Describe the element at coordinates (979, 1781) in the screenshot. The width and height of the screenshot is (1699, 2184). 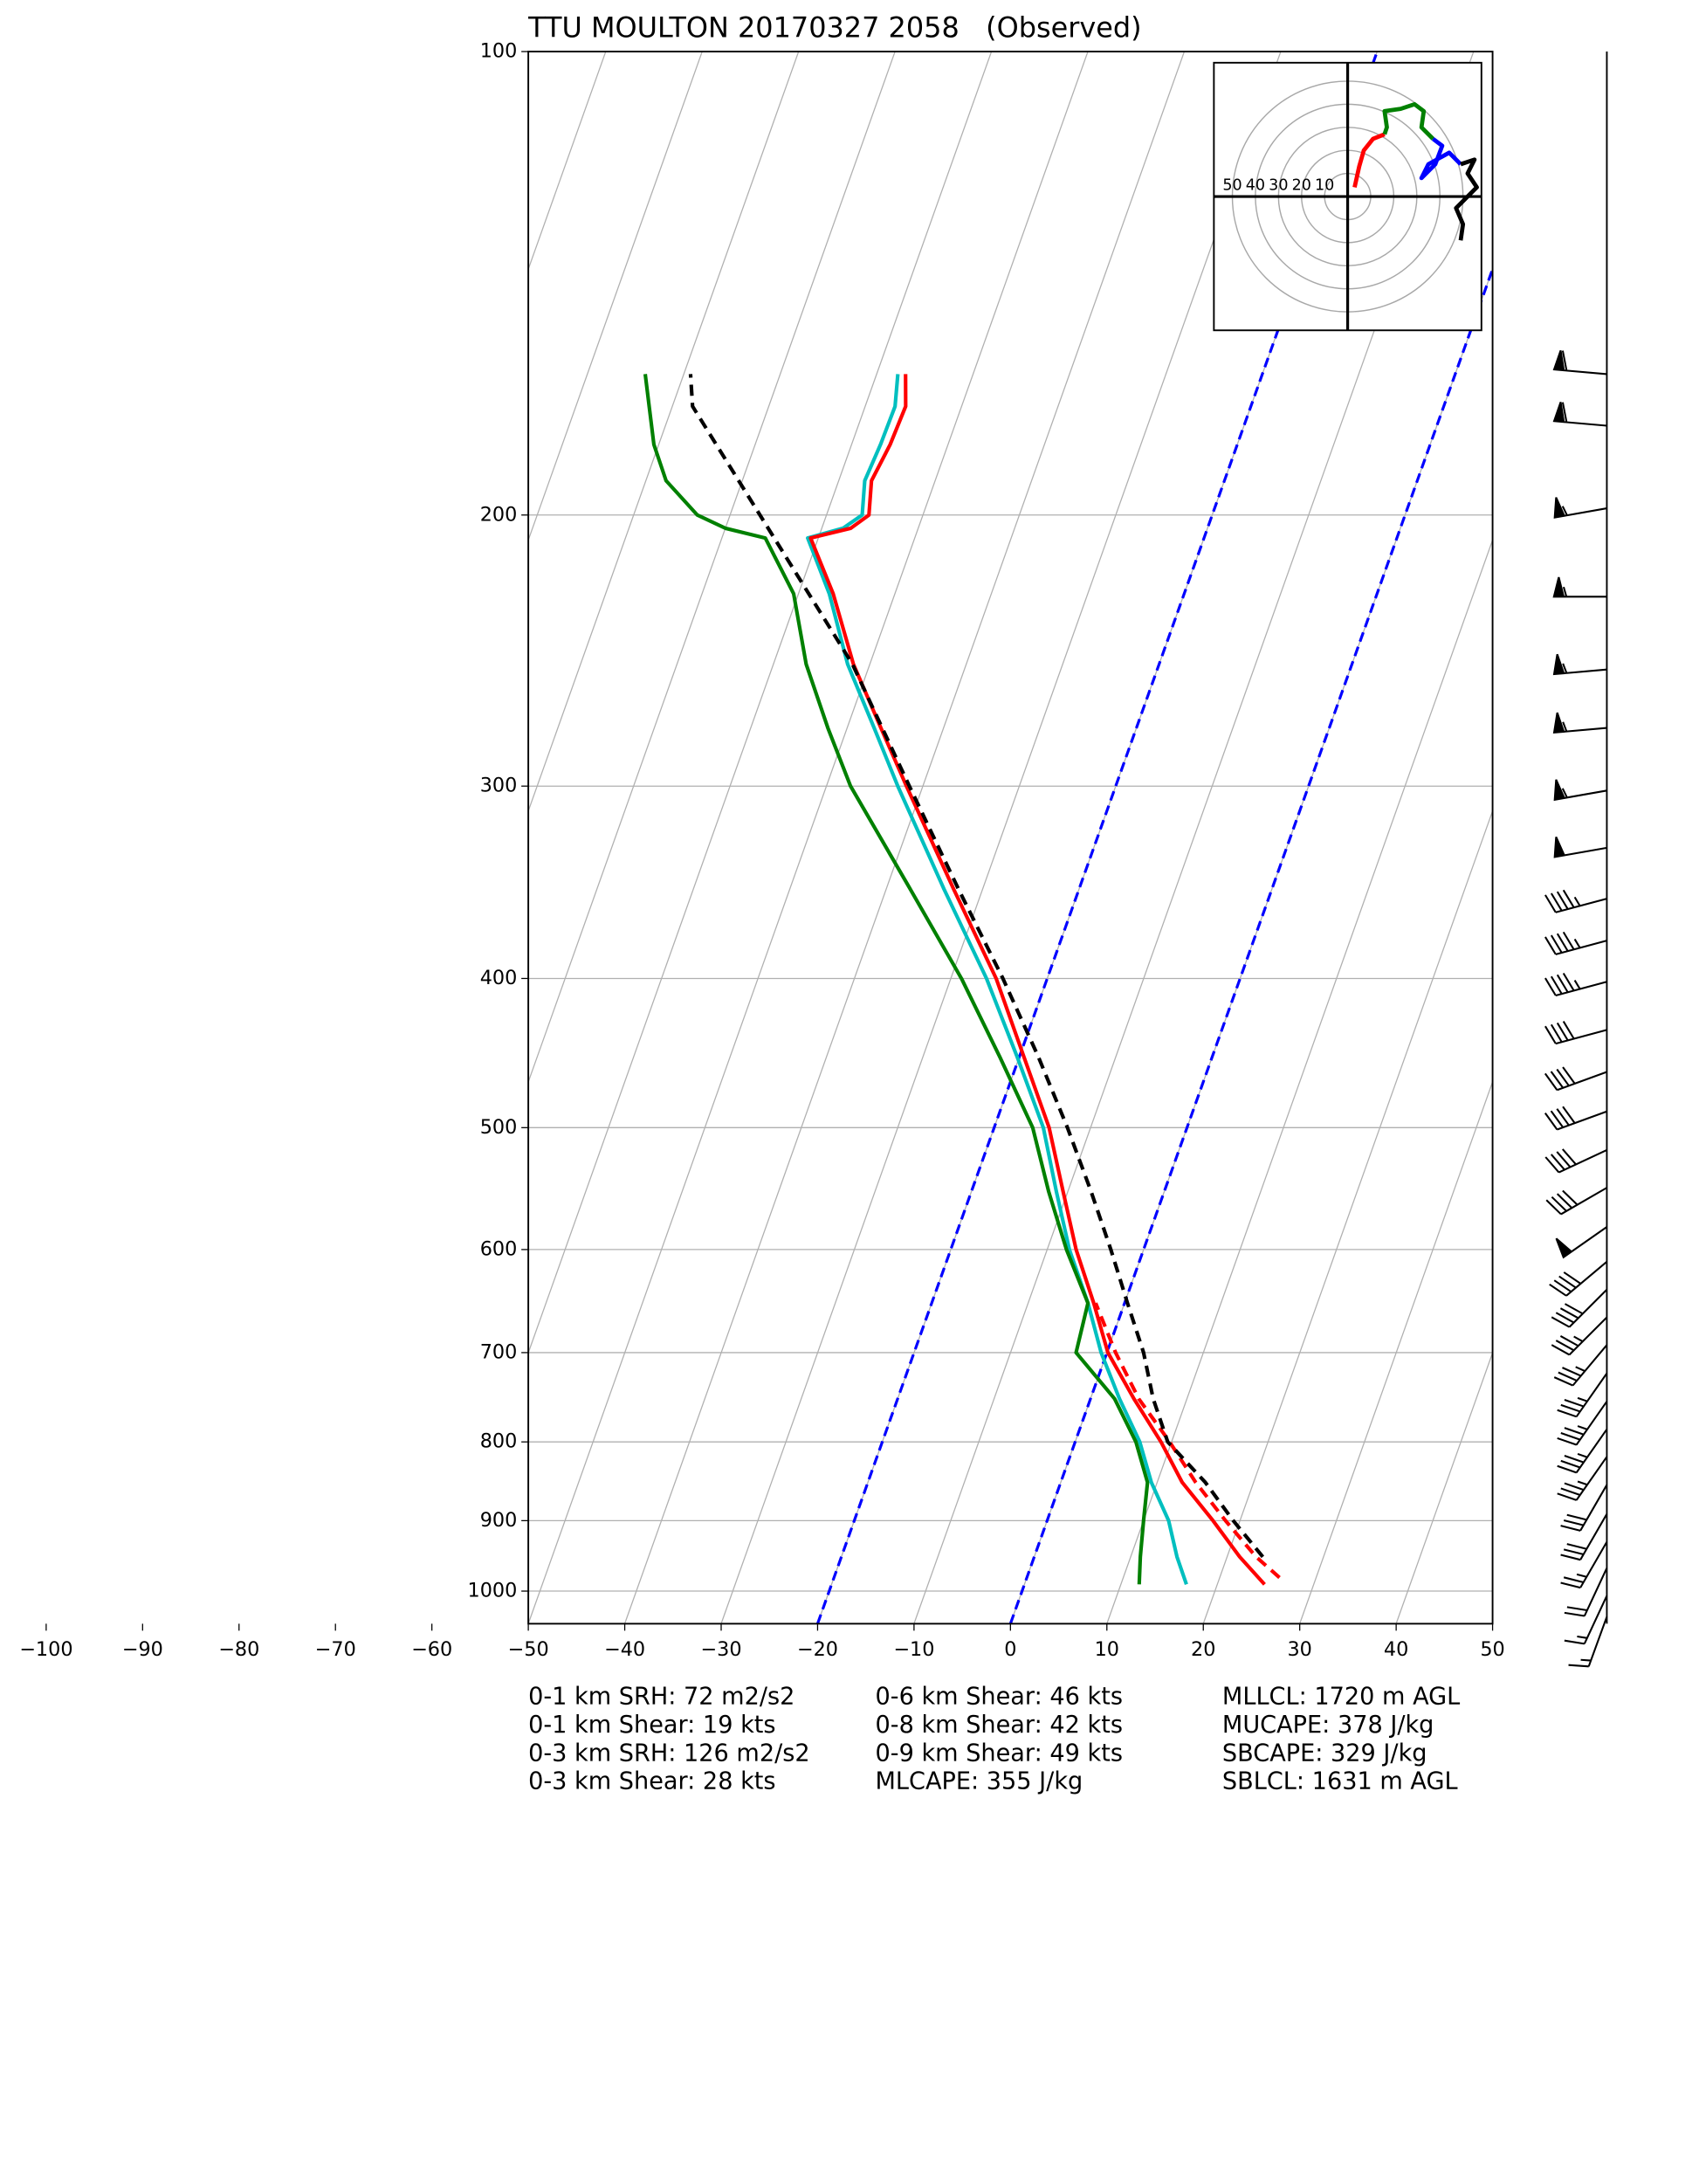
I see `annotation: MLCAPE: 355 J/kg` at that location.